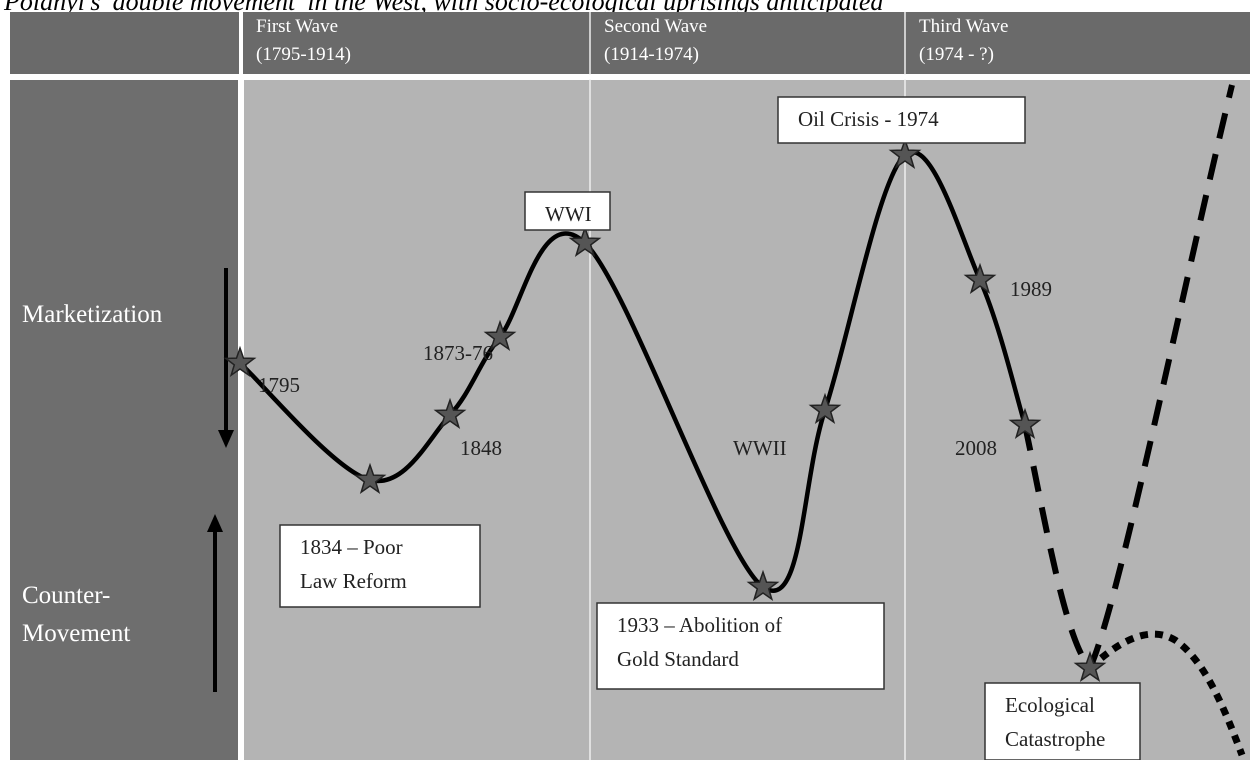 Image resolution: width=1250 pixels, height=760 pixels. I want to click on header-band, so click(630, 43).